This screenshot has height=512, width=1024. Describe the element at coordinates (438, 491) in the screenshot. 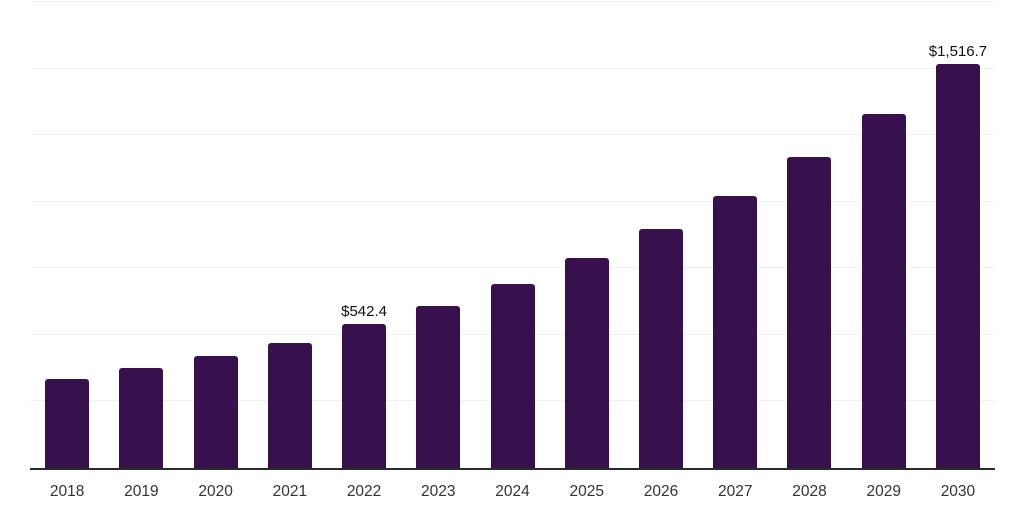

I see `x-tick-label: 2023` at that location.